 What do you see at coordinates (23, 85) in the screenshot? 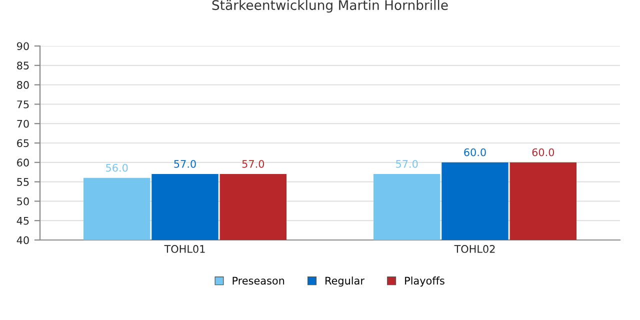
I see `y-tick-label: 80` at bounding box center [23, 85].